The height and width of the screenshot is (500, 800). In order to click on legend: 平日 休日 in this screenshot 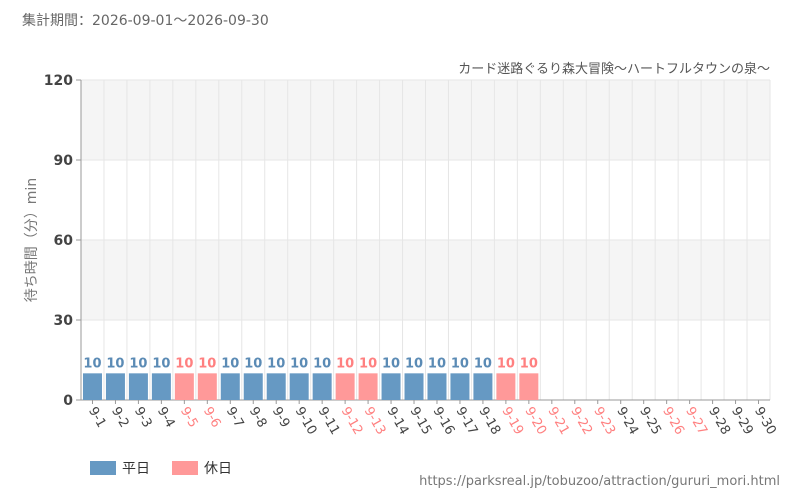, I will do `click(172, 468)`.